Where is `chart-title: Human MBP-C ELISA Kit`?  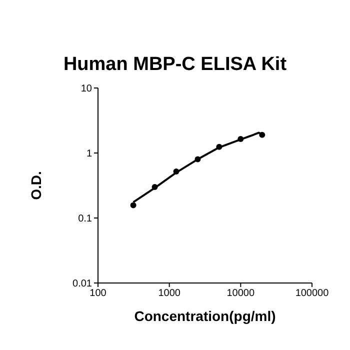 chart-title: Human MBP-C ELISA Kit is located at coordinates (175, 65).